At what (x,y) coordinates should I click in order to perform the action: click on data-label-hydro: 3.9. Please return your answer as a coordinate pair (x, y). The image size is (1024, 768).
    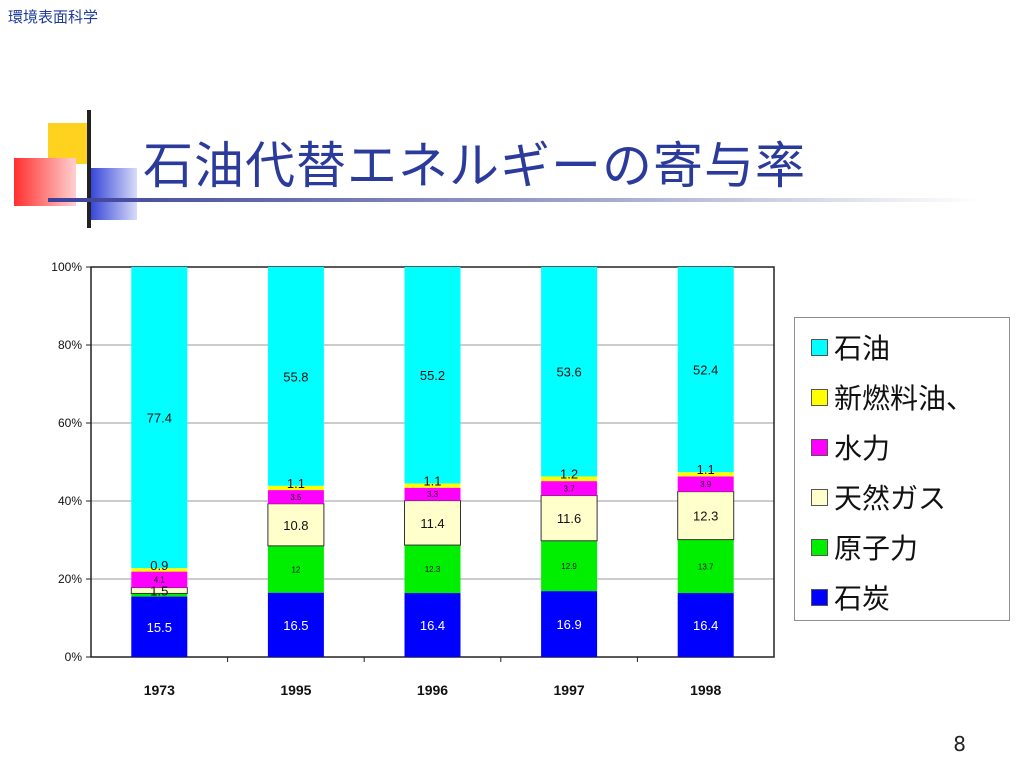
    Looking at the image, I should click on (706, 484).